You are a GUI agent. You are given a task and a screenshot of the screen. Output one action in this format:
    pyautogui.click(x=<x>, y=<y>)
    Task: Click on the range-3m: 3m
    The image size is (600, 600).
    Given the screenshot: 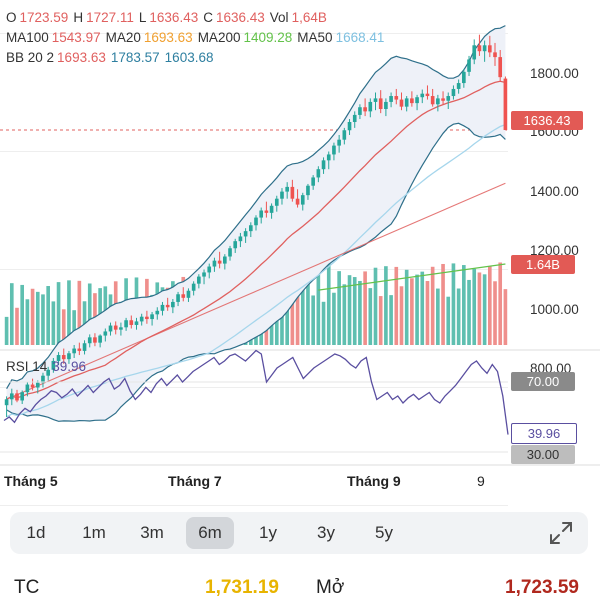 What is the action you would take?
    pyautogui.click(x=152, y=532)
    